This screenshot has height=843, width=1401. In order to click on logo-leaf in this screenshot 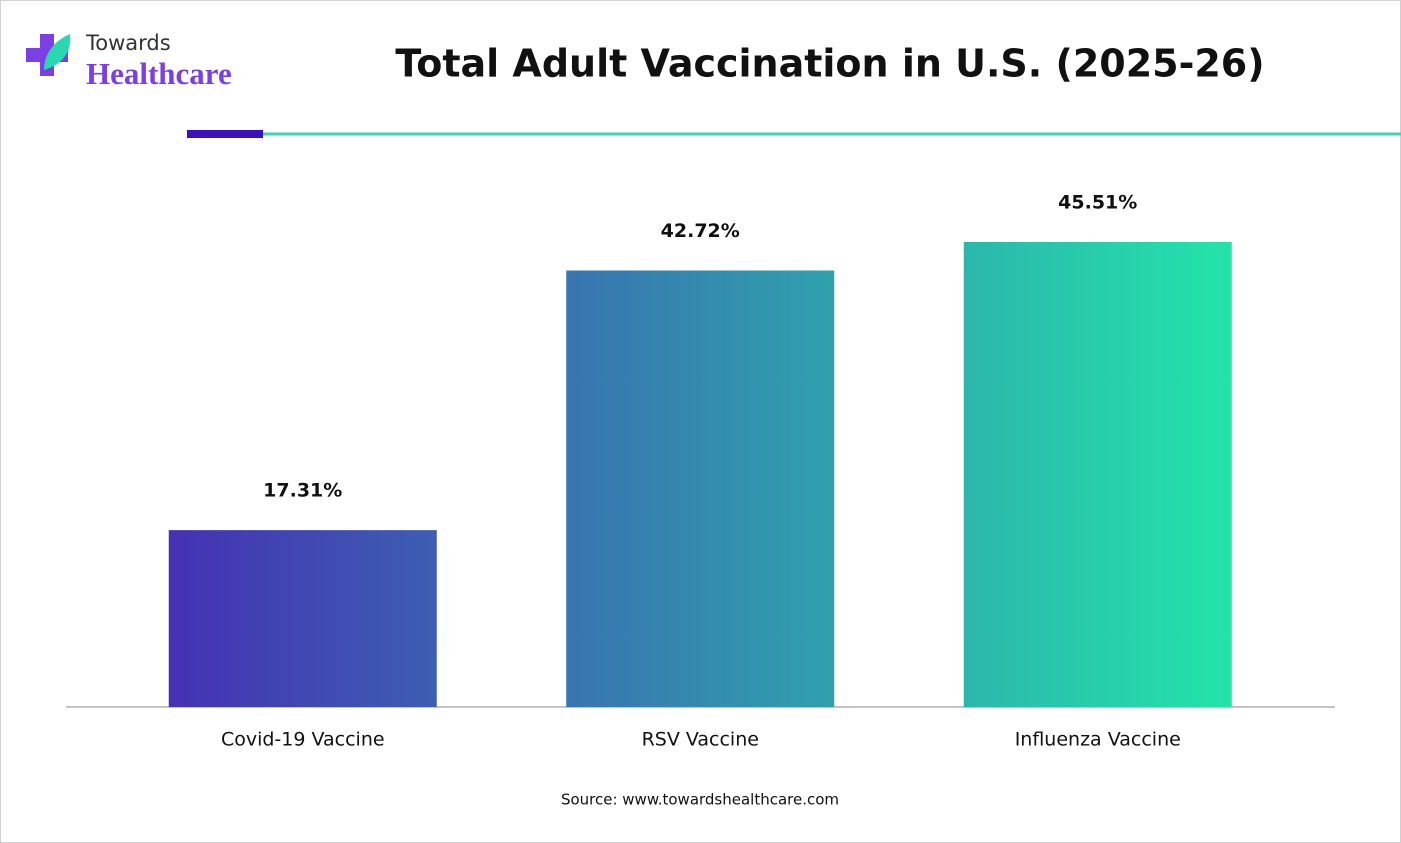, I will do `click(57, 52)`.